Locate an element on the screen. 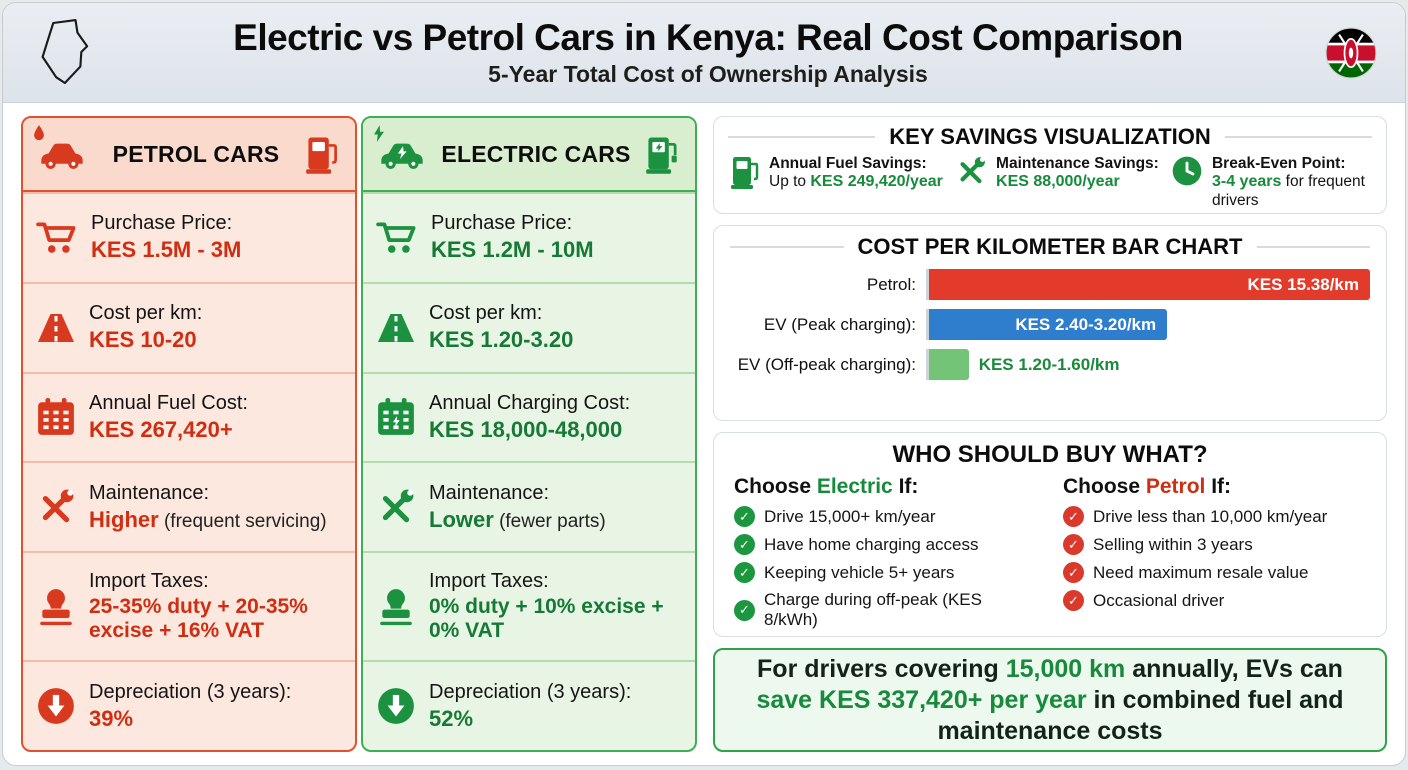 The width and height of the screenshot is (1408, 770). list-item: Need maximum resale value is located at coordinates (1214, 572).